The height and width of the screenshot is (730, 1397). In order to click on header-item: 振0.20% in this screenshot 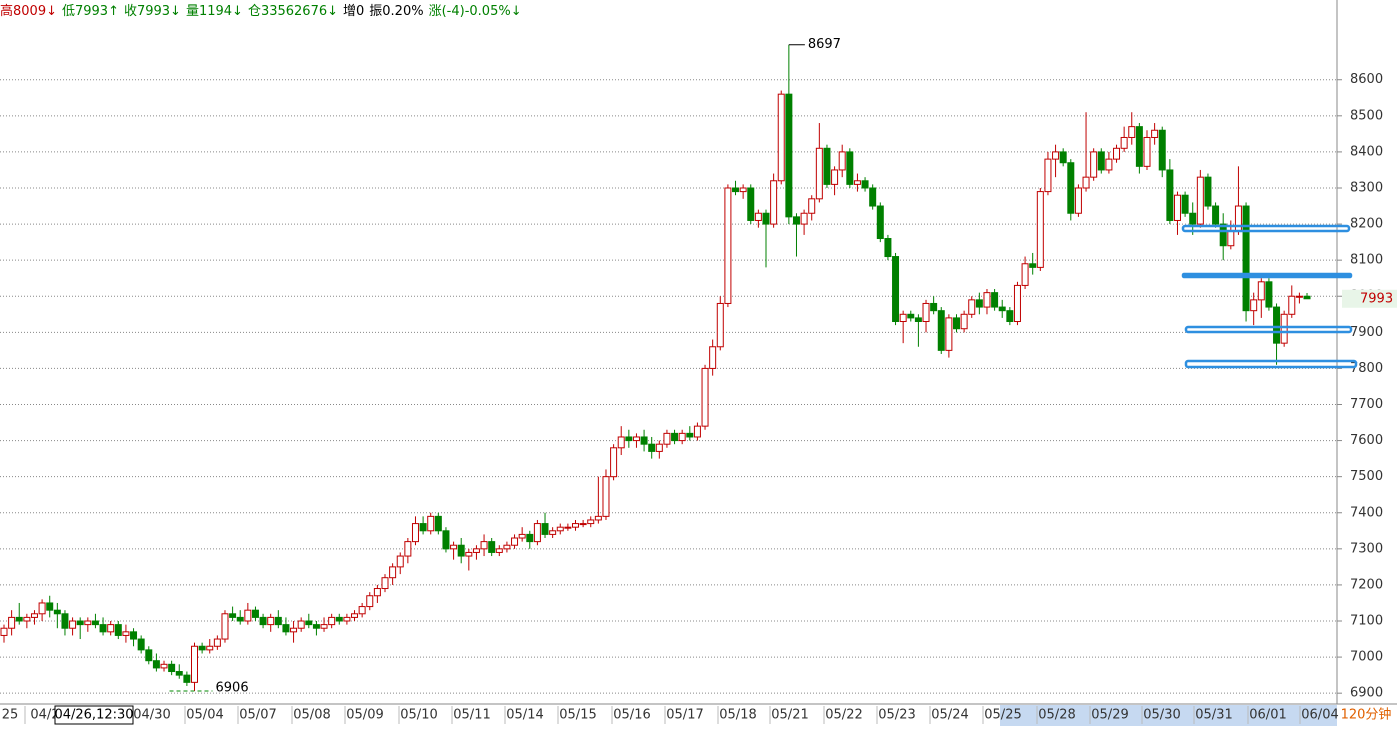, I will do `click(396, 11)`.